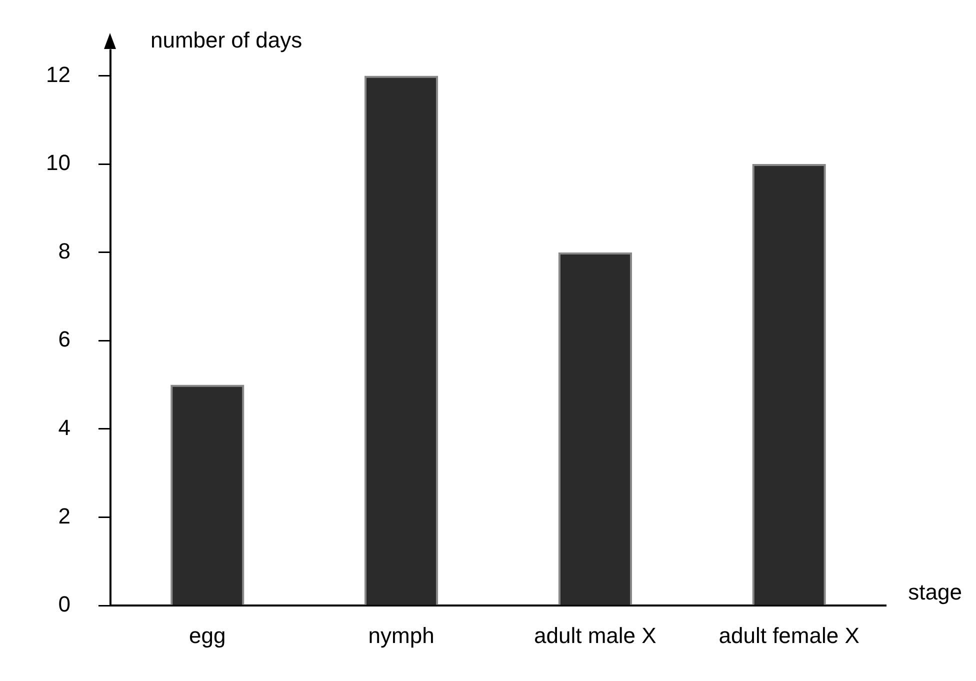 The width and height of the screenshot is (976, 681). What do you see at coordinates (58, 163) in the screenshot?
I see `y-tick-label: 10` at bounding box center [58, 163].